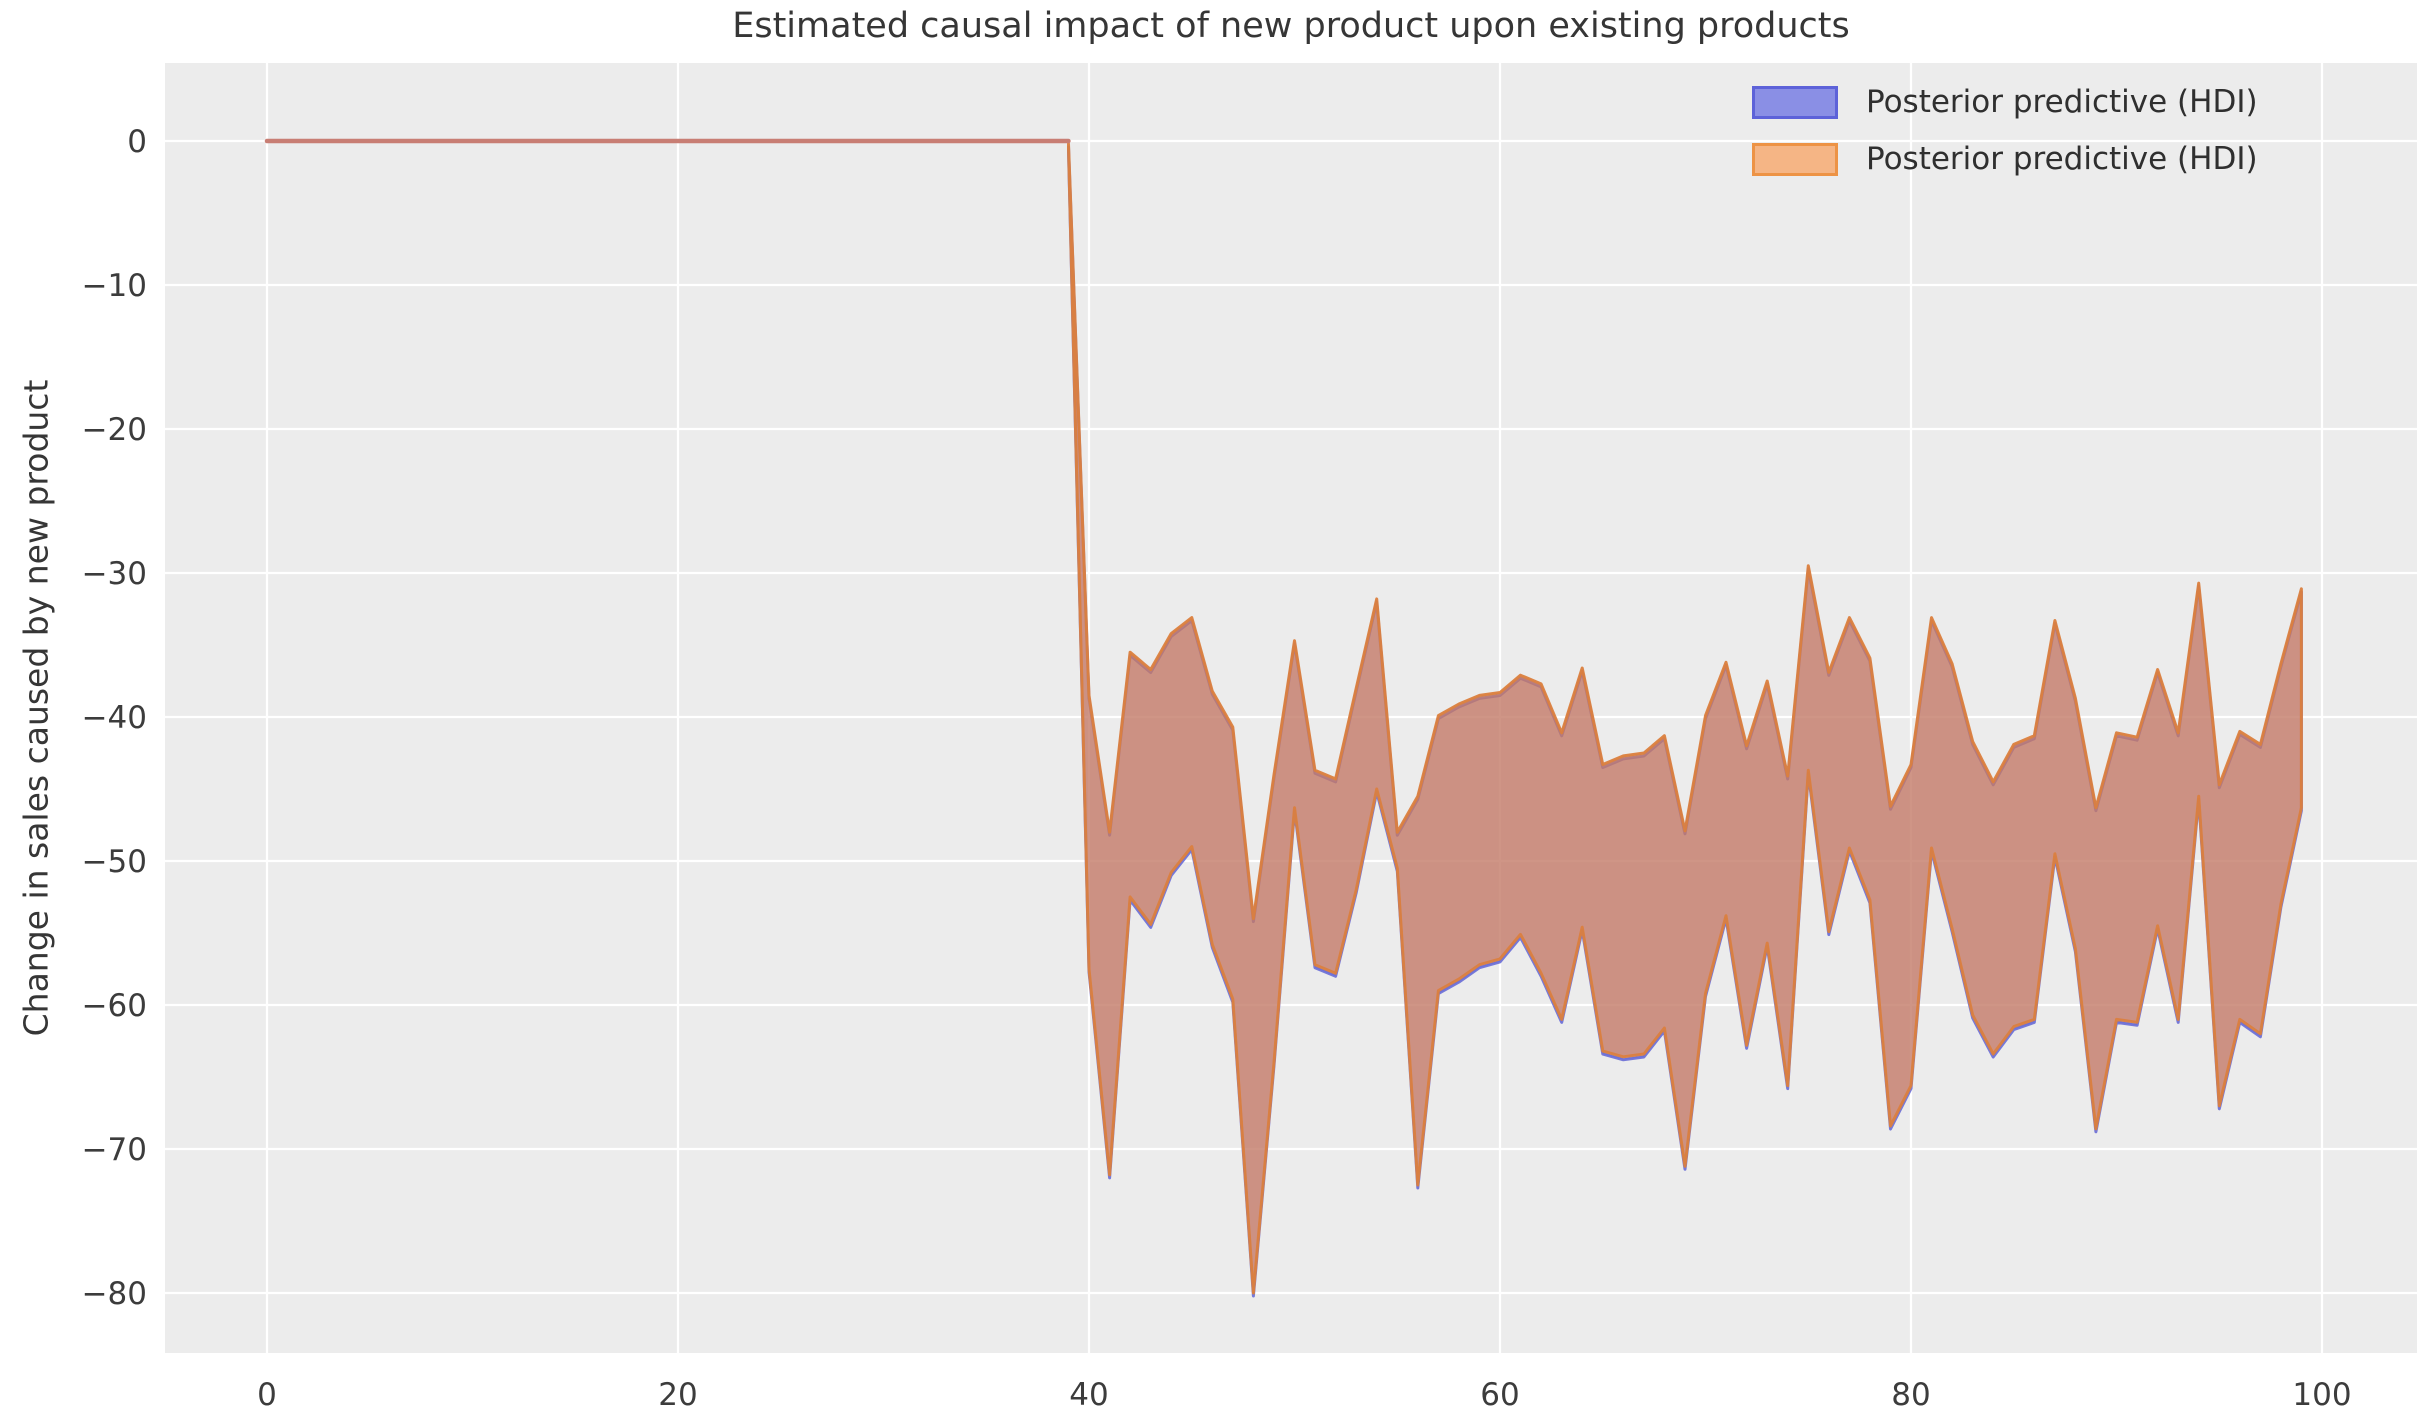  What do you see at coordinates (114, 1006) in the screenshot?
I see `y-tick-label: −60` at bounding box center [114, 1006].